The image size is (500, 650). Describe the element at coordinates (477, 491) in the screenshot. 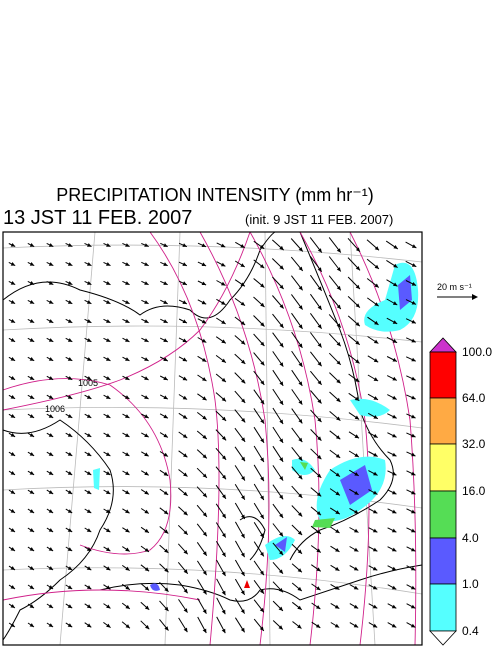

I see `colorbar-labels: 100.0 64.0 32.0 16.0 4.0 1.0 0.4` at that location.